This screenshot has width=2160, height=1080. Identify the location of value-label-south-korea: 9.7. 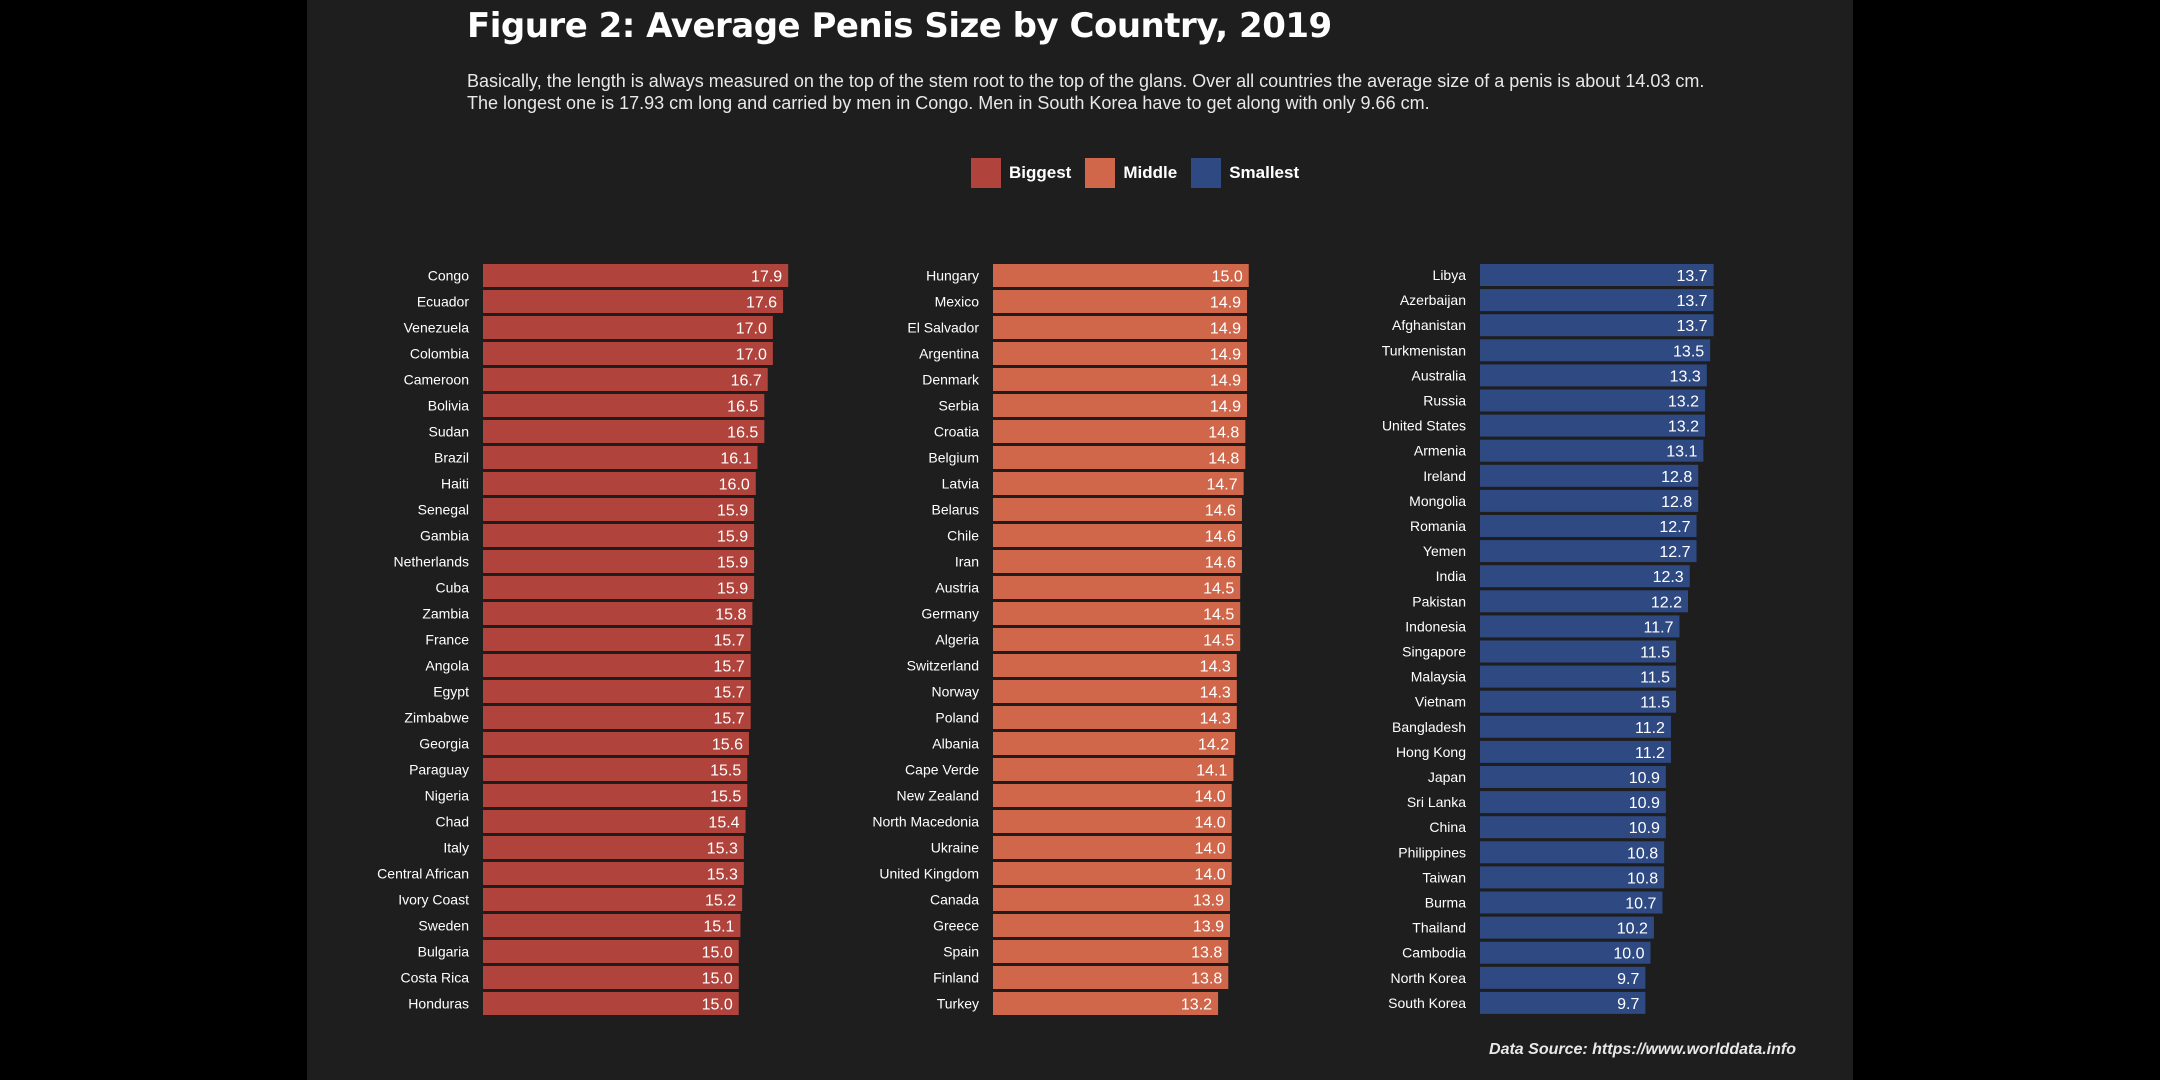
(1628, 1004).